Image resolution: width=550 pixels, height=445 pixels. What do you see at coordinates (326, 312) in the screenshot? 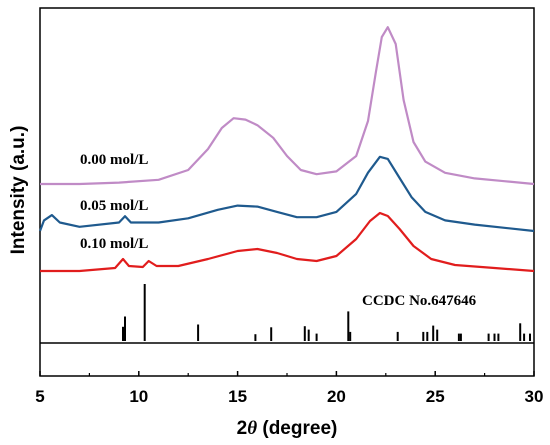
I see `reference-sticks` at bounding box center [326, 312].